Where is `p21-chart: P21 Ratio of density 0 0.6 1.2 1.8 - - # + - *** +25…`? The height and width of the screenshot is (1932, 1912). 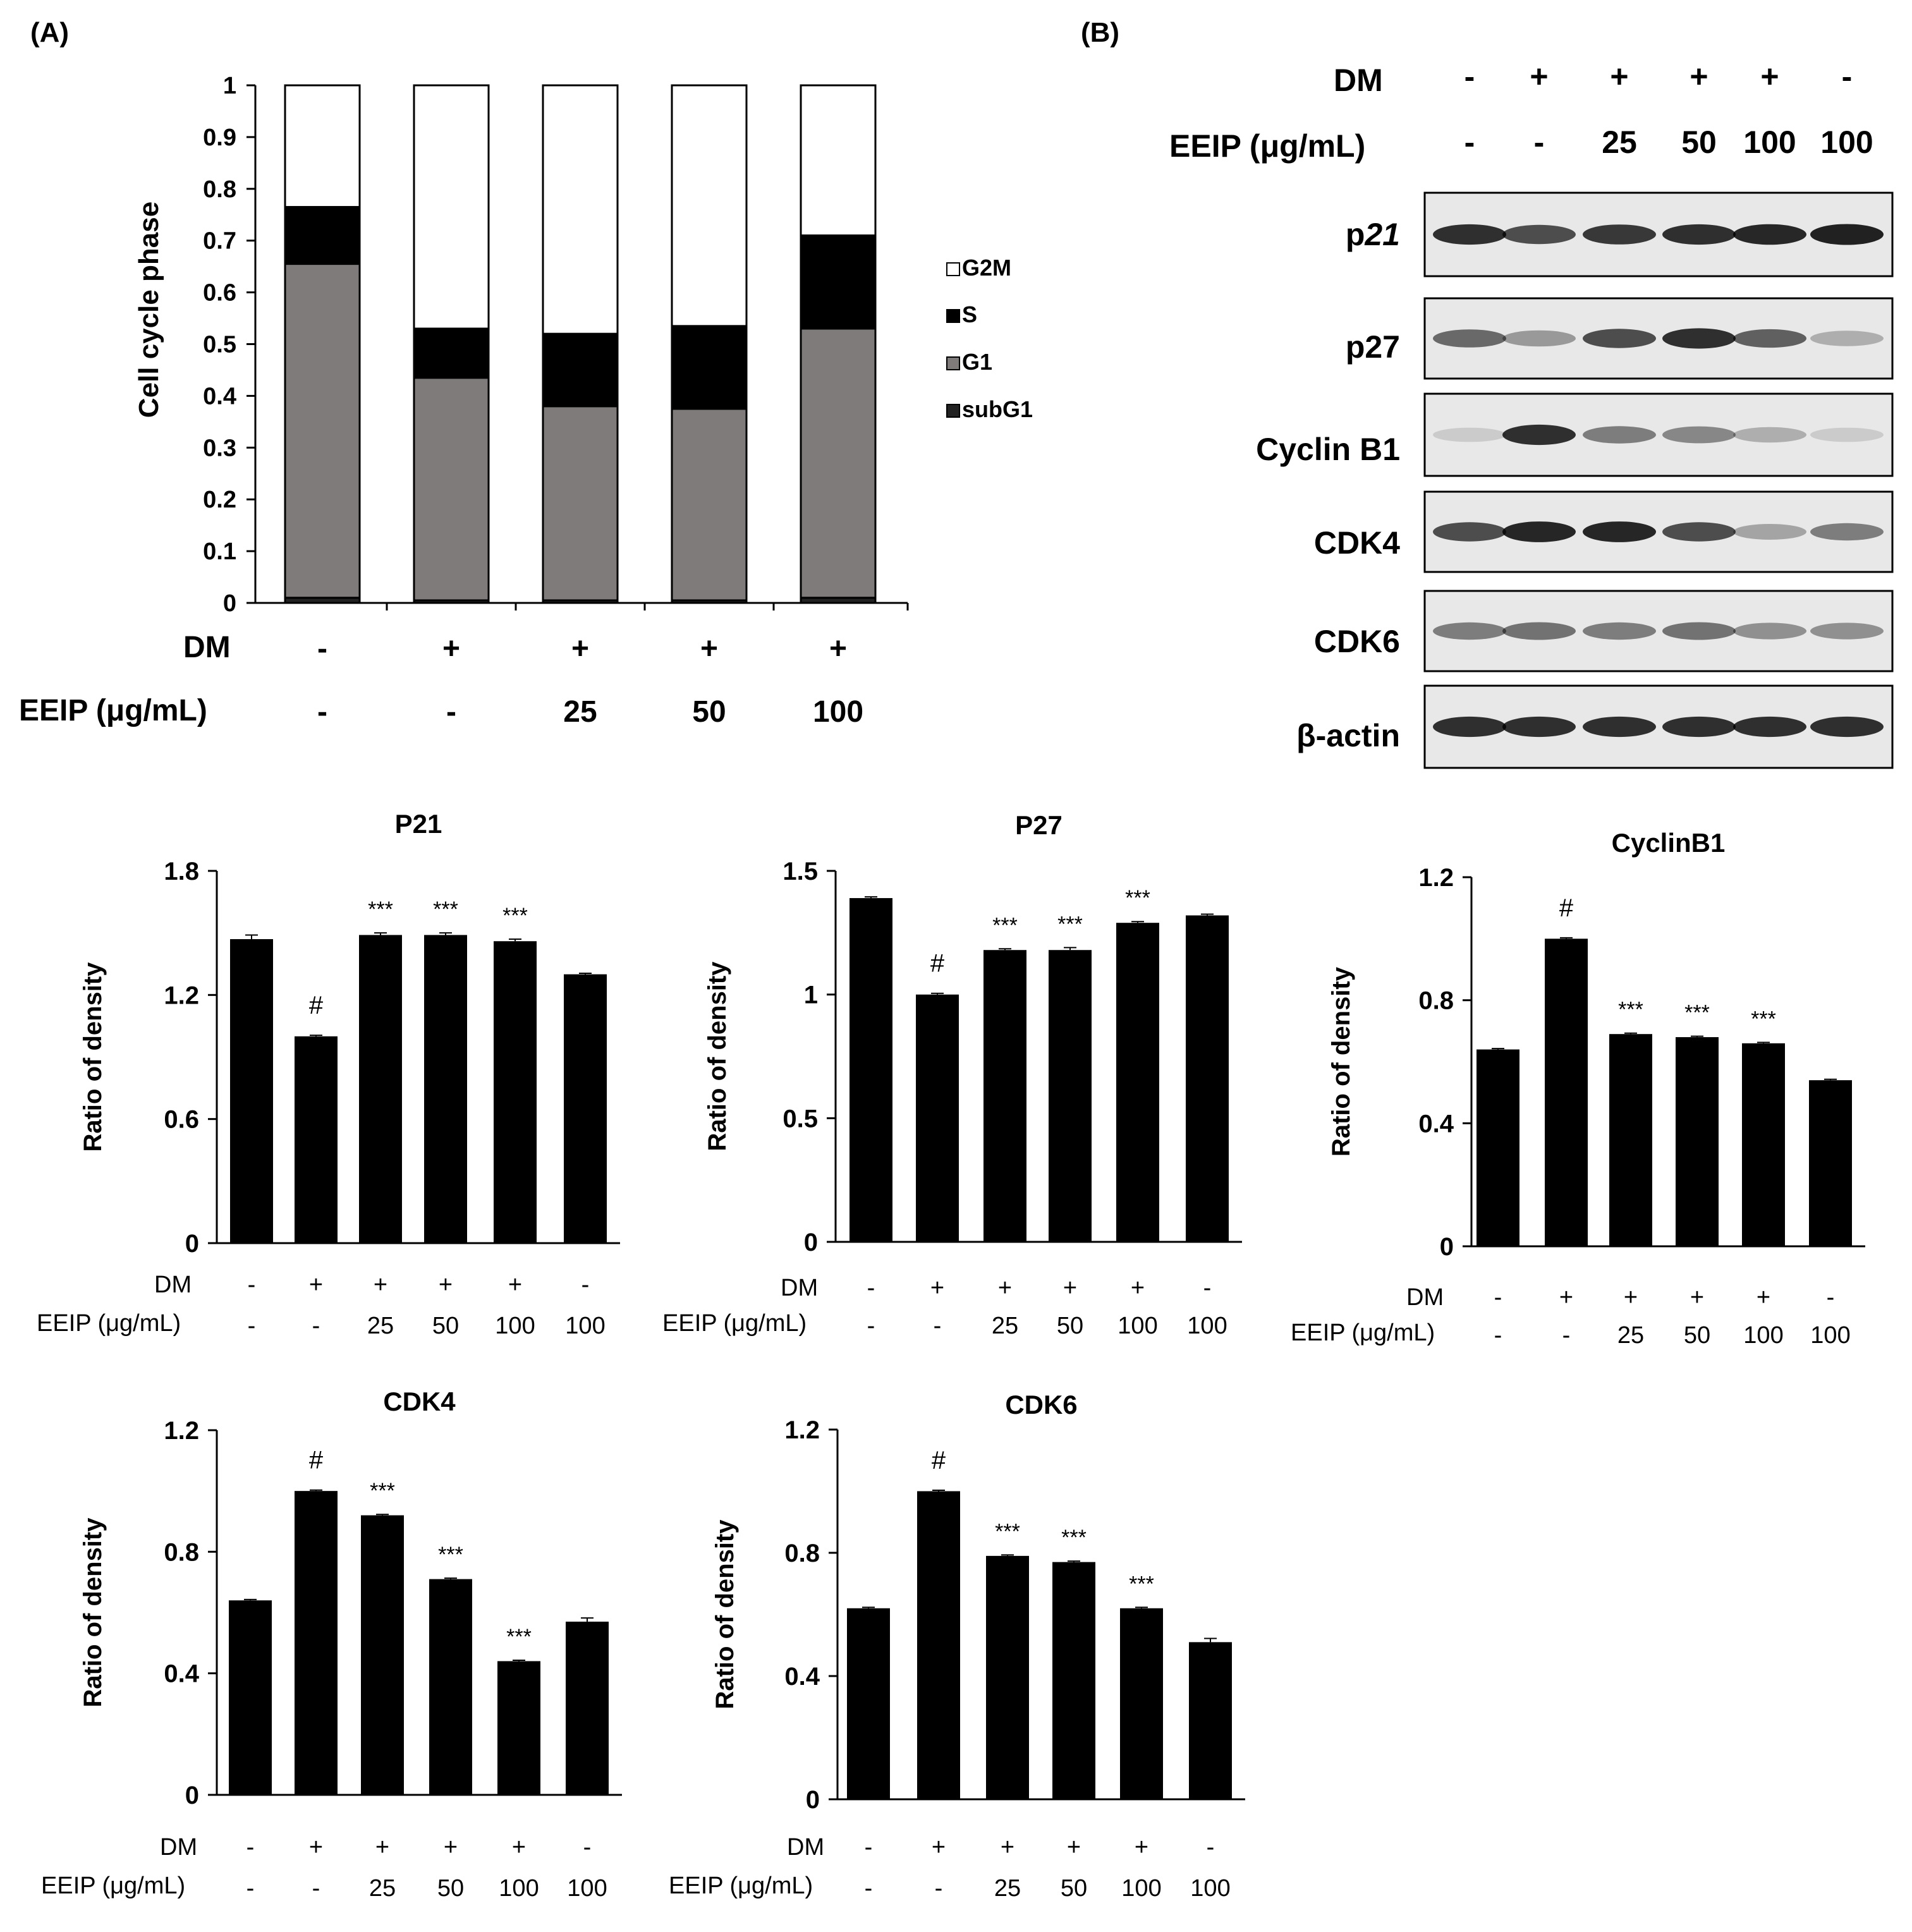
p21-chart: P21 Ratio of density 0 0.6 1.2 1.8 - - # + - *** +25… is located at coordinates (329, 1074).